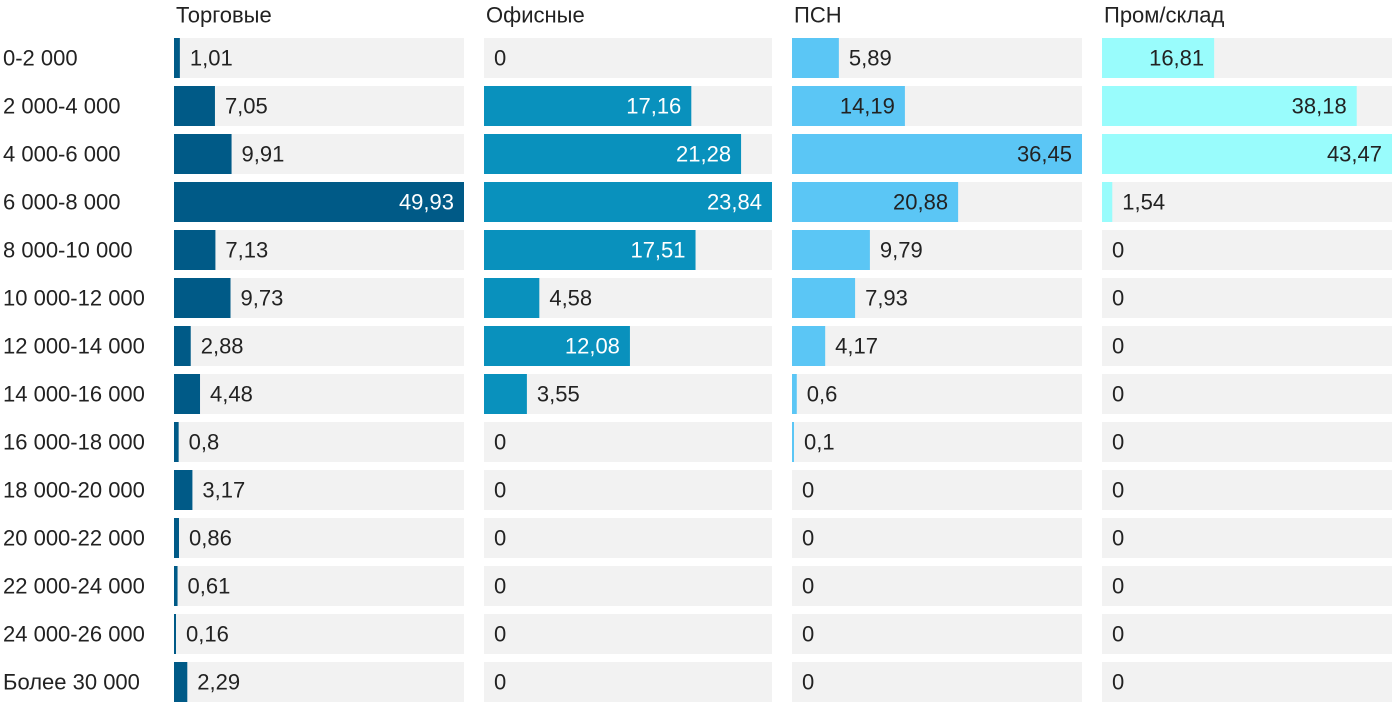 The width and height of the screenshot is (1400, 723). I want to click on data-label: 2,29, so click(218, 682).